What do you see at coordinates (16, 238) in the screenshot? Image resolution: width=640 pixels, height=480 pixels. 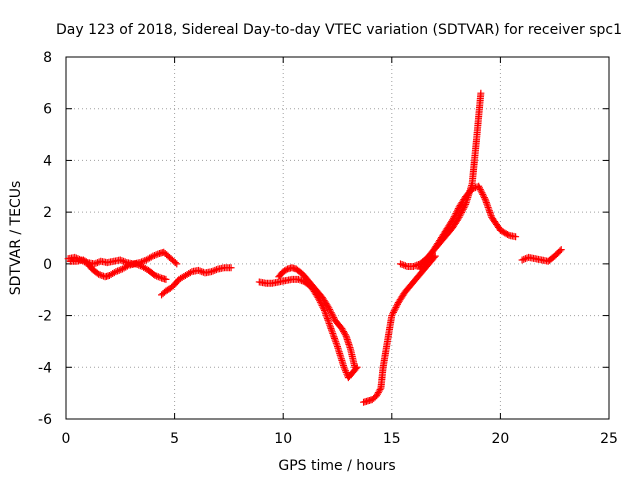 I see `y-axis-label: SDTVAR / TECUs` at bounding box center [16, 238].